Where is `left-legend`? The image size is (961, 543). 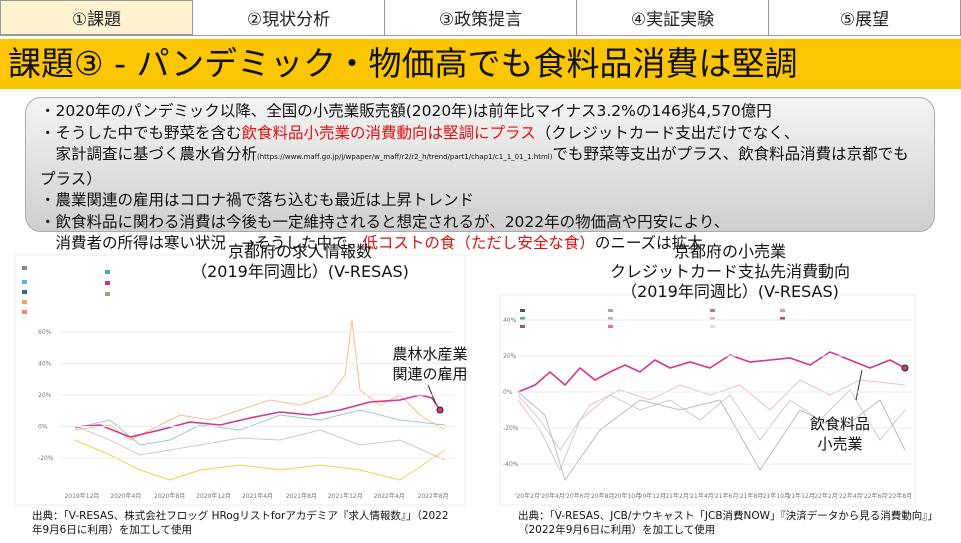
left-legend is located at coordinates (66, 290).